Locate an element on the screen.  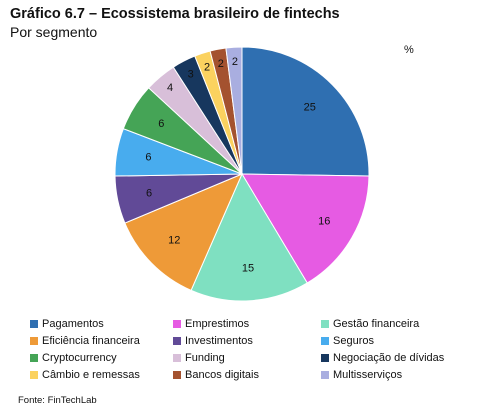
legend-label: Câmbio e remessas is located at coordinates (91, 374).